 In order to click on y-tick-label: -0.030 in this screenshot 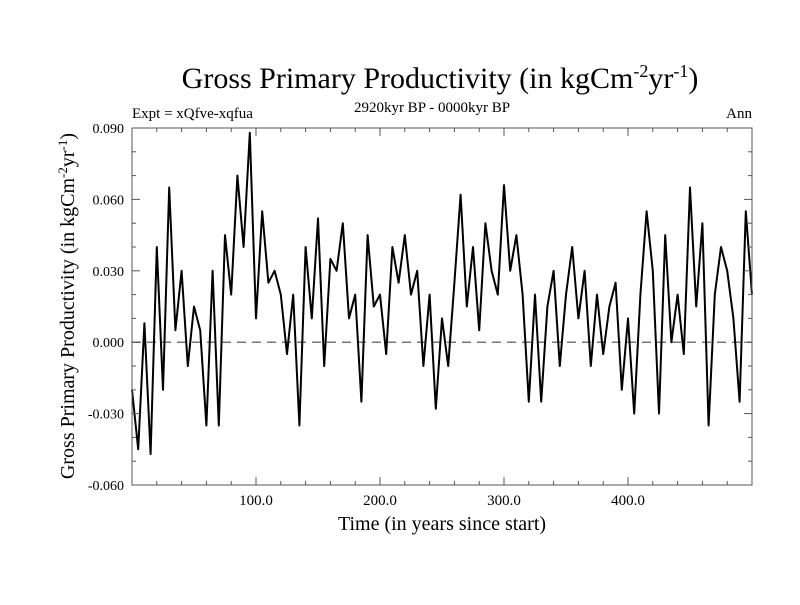, I will do `click(106, 415)`.